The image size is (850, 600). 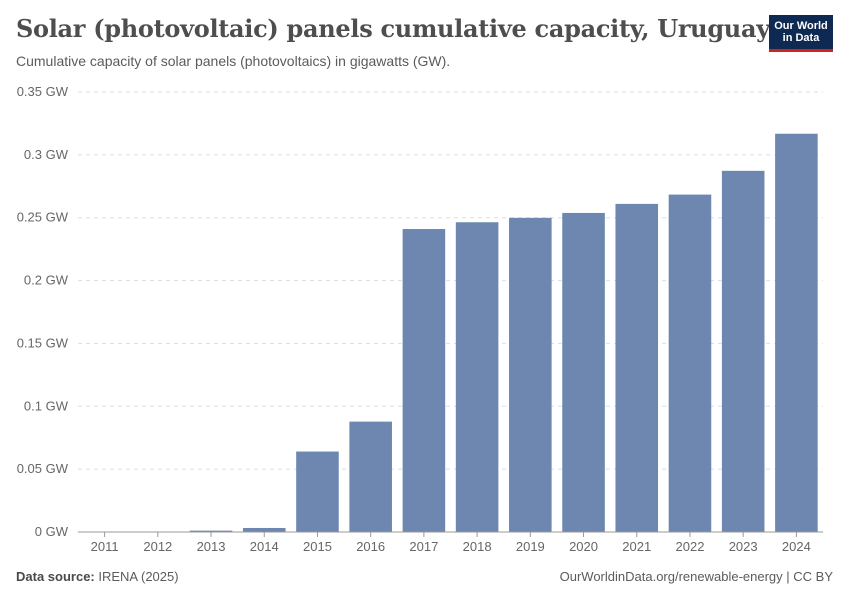 What do you see at coordinates (46, 405) in the screenshot?
I see `y-tick-label: 0.1 GW` at bounding box center [46, 405].